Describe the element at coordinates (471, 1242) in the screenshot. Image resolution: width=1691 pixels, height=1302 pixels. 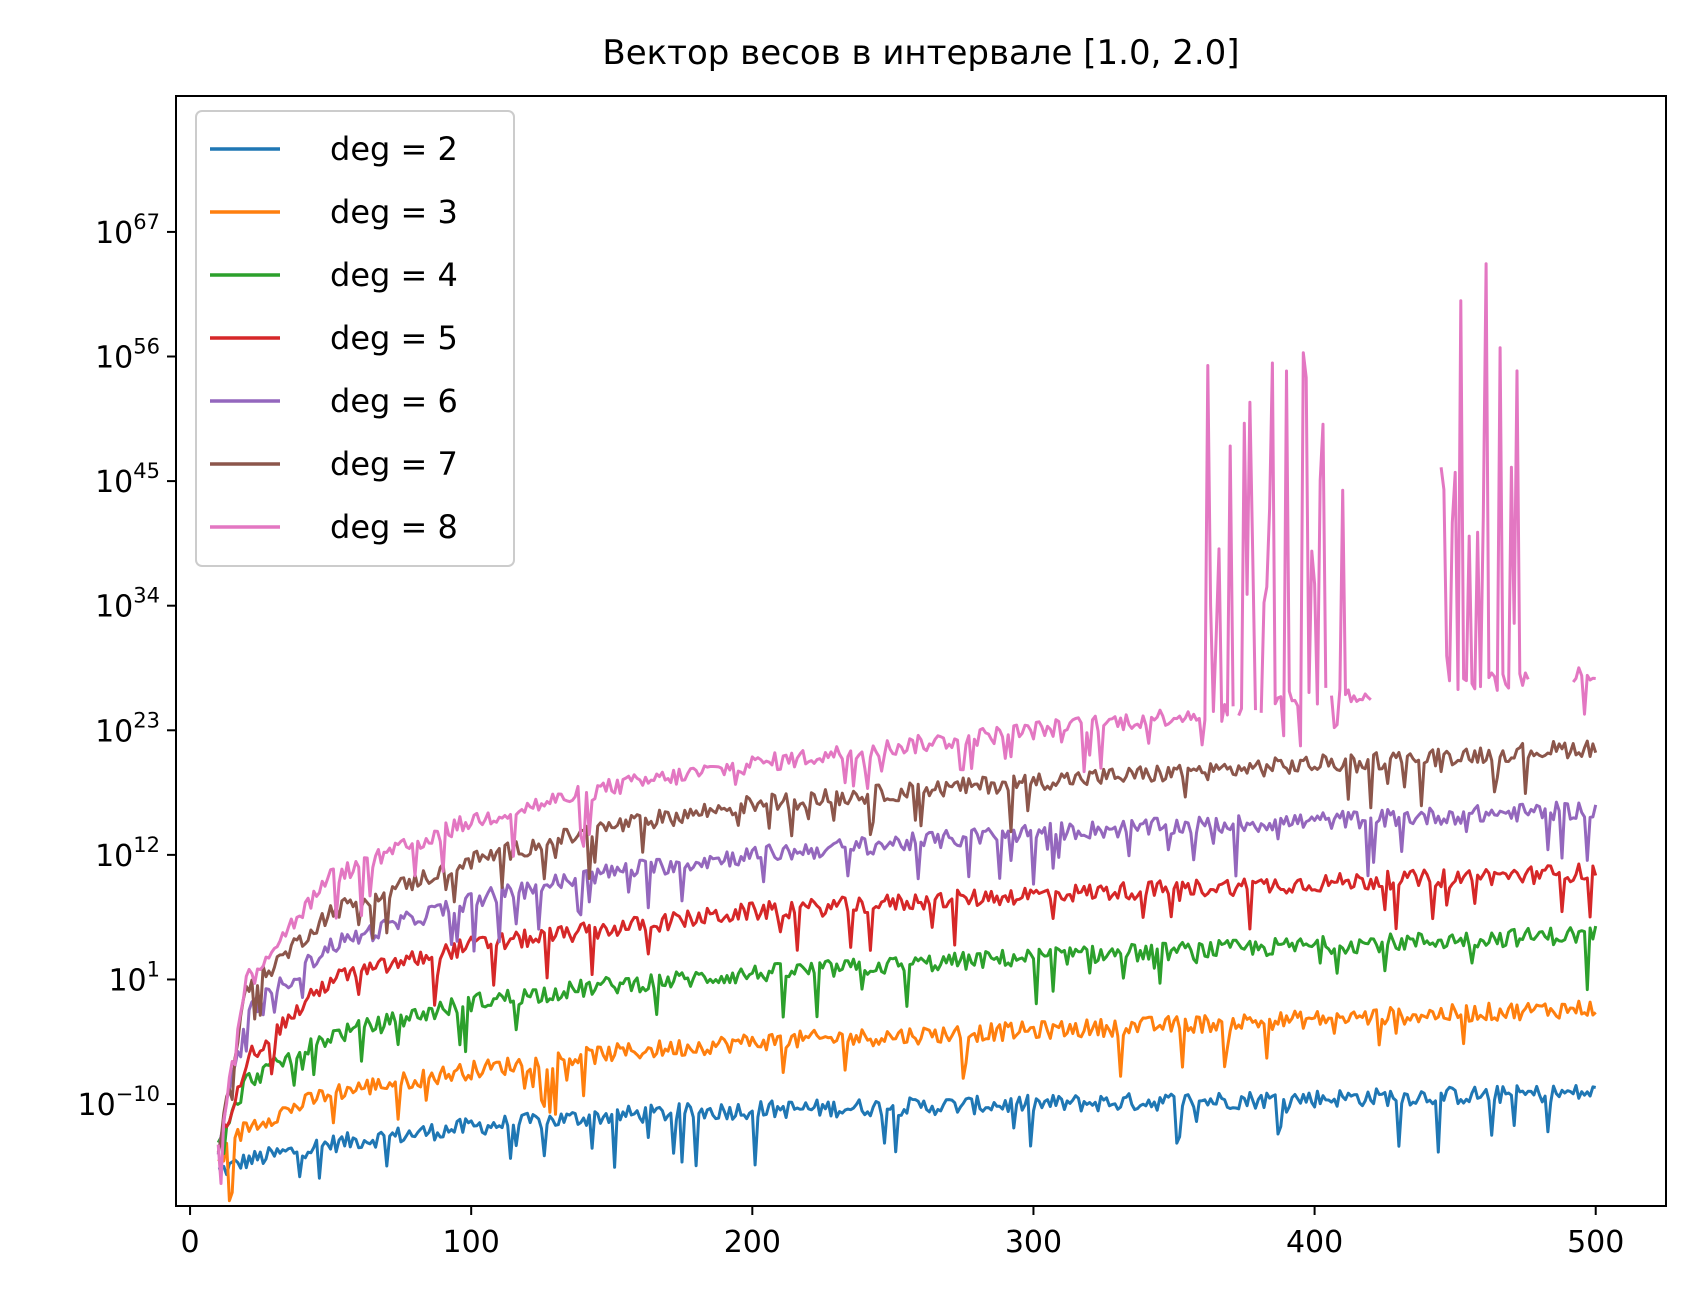
I see `x-tick-label: 100` at that location.